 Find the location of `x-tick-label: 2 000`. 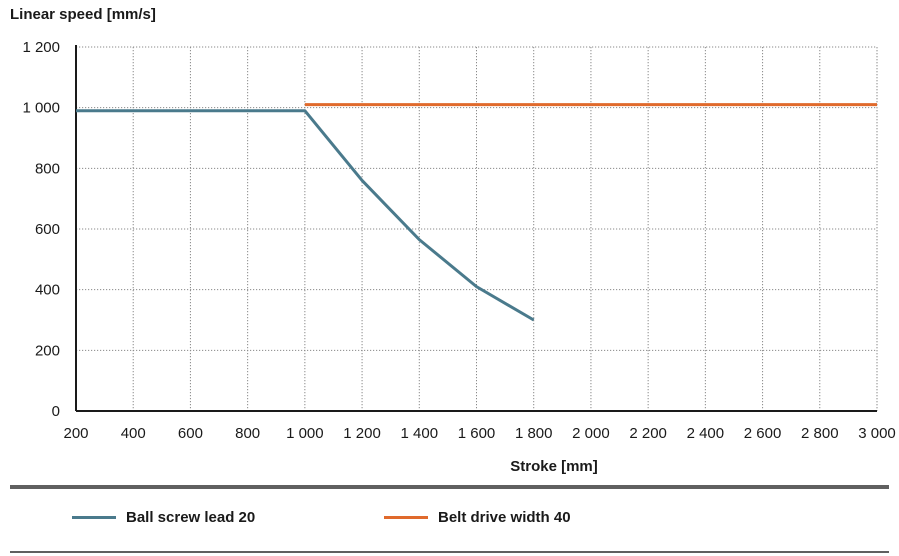

x-tick-label: 2 000 is located at coordinates (591, 433).